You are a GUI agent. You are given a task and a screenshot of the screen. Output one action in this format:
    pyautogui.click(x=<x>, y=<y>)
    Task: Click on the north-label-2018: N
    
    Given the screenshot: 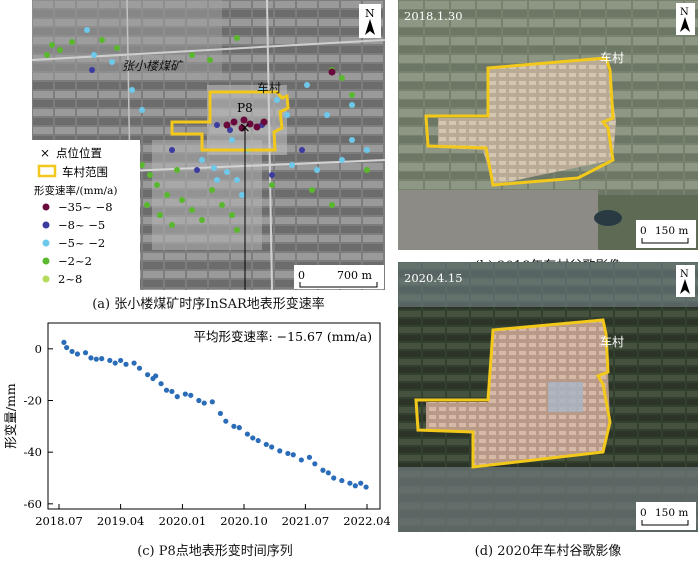 What is the action you would take?
    pyautogui.click(x=684, y=12)
    